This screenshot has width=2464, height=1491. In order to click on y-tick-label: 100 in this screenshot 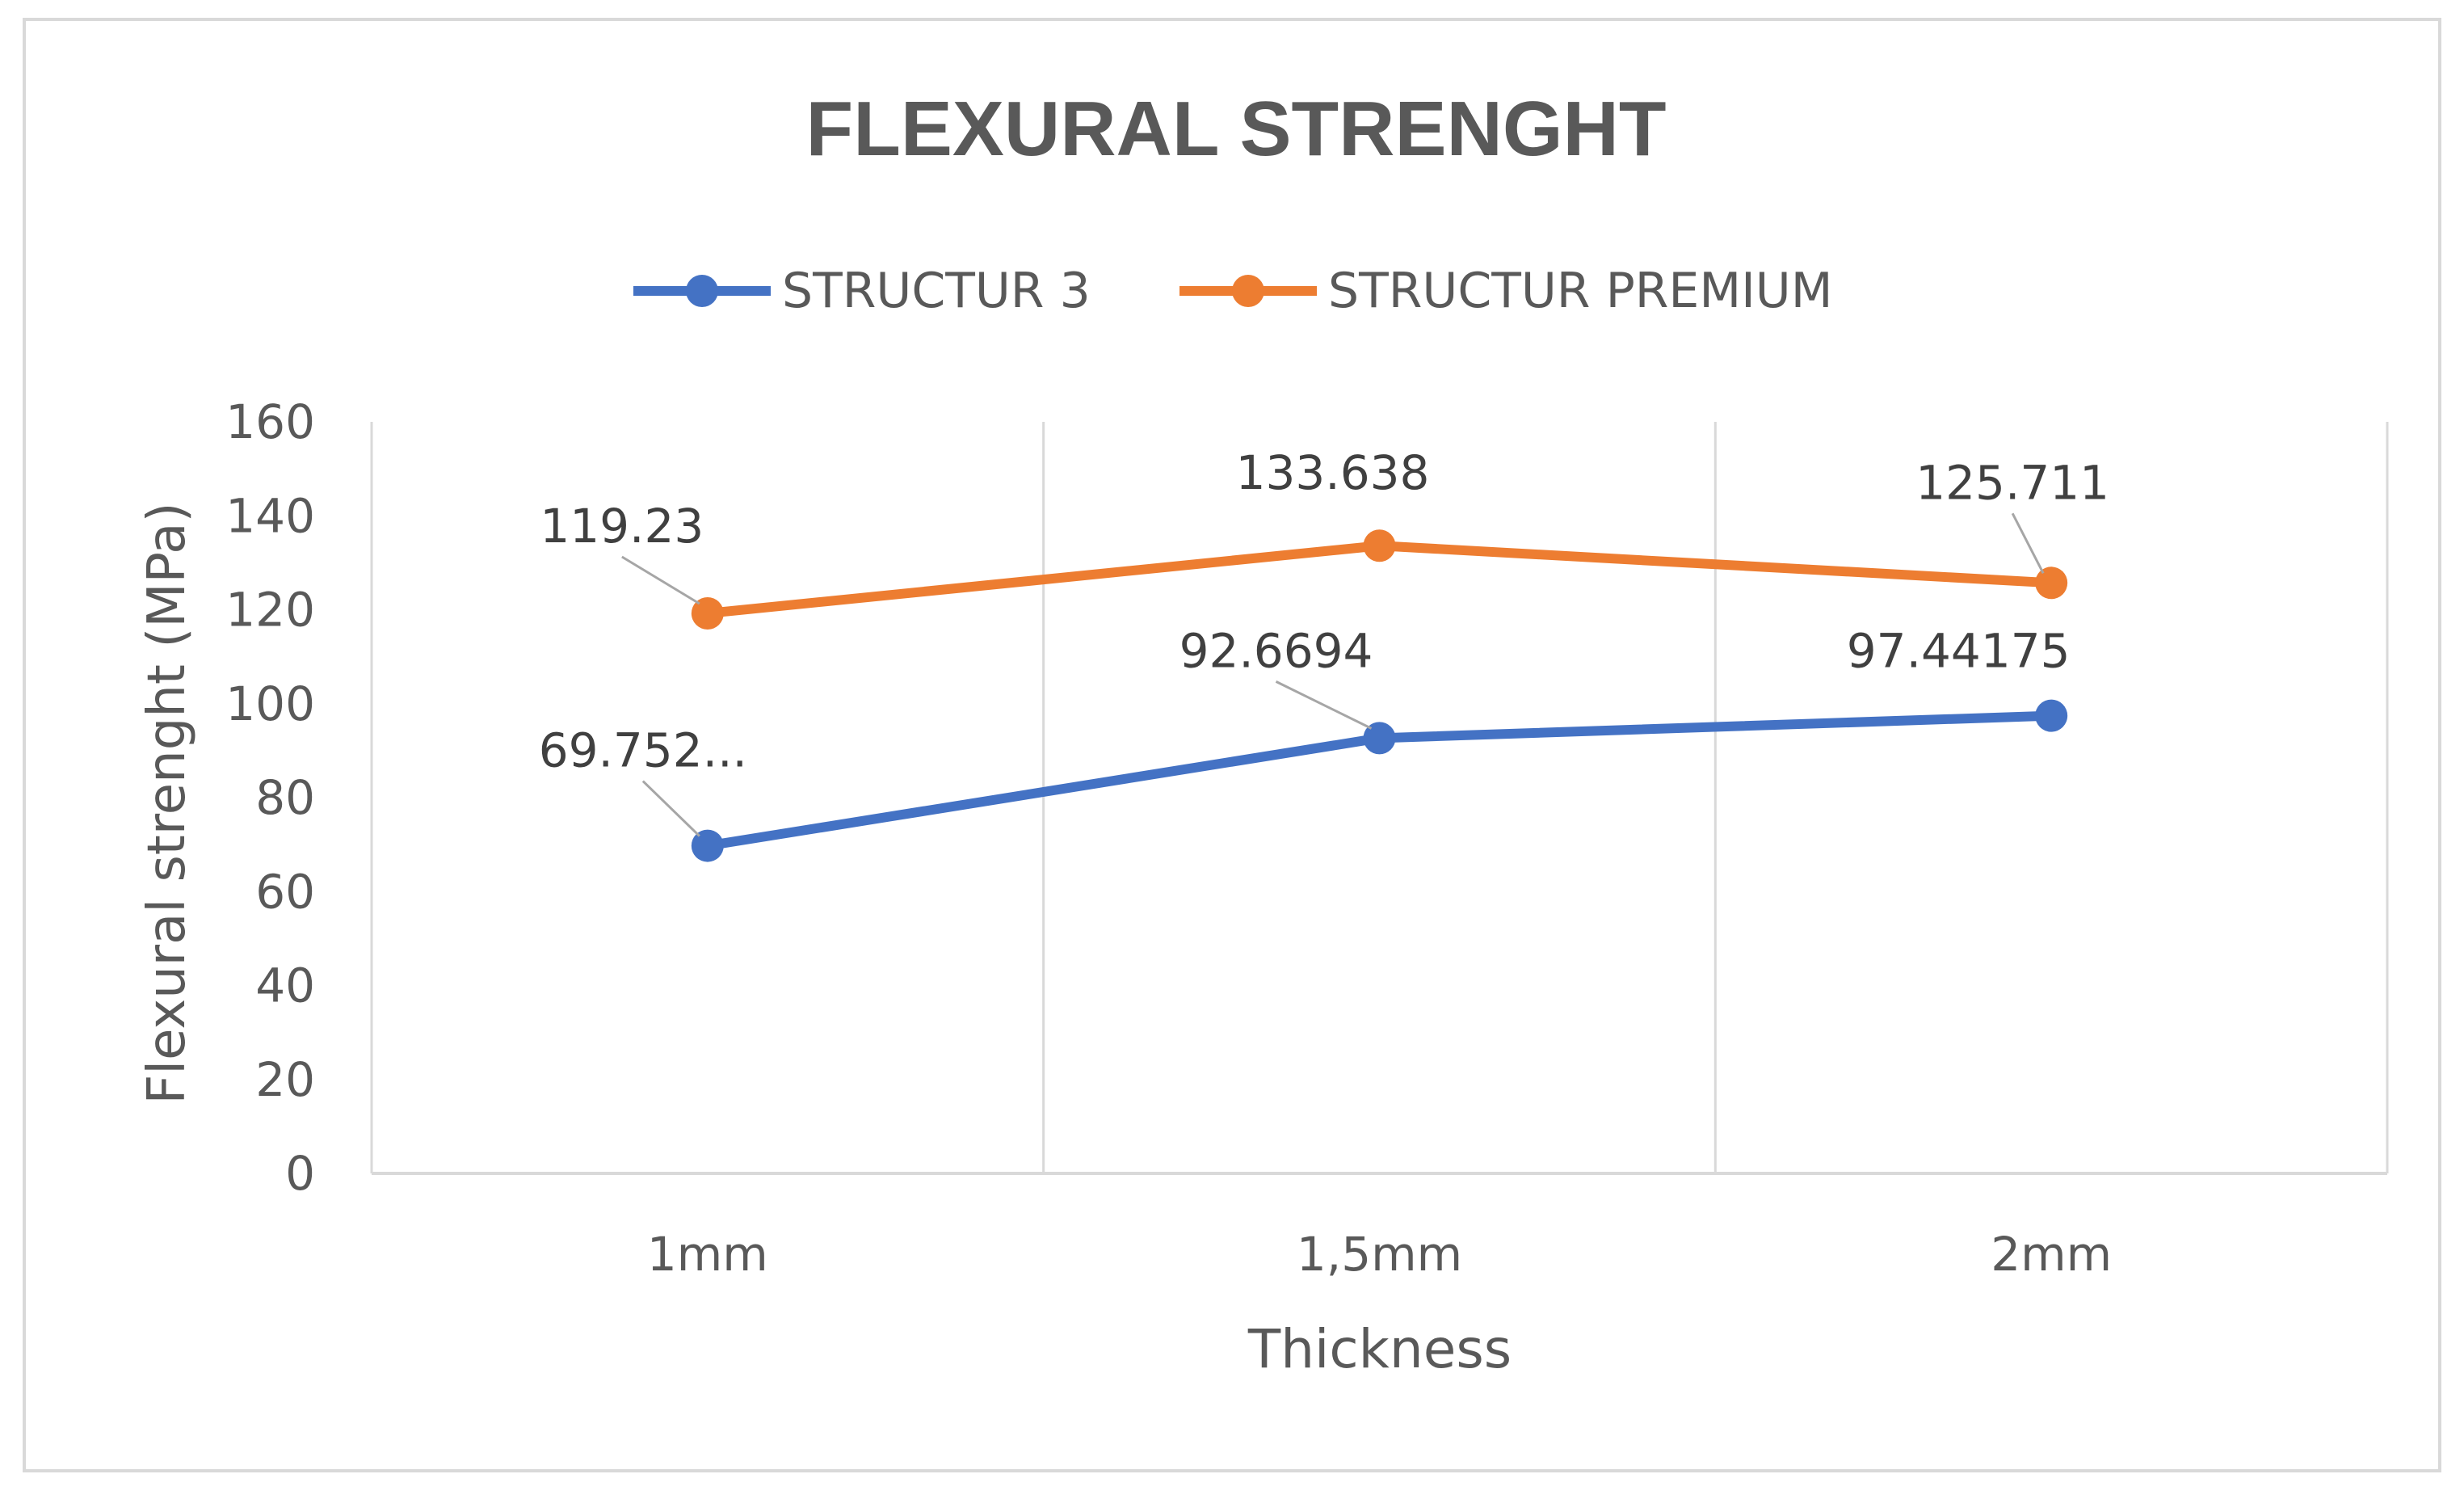, I will do `click(270, 703)`.